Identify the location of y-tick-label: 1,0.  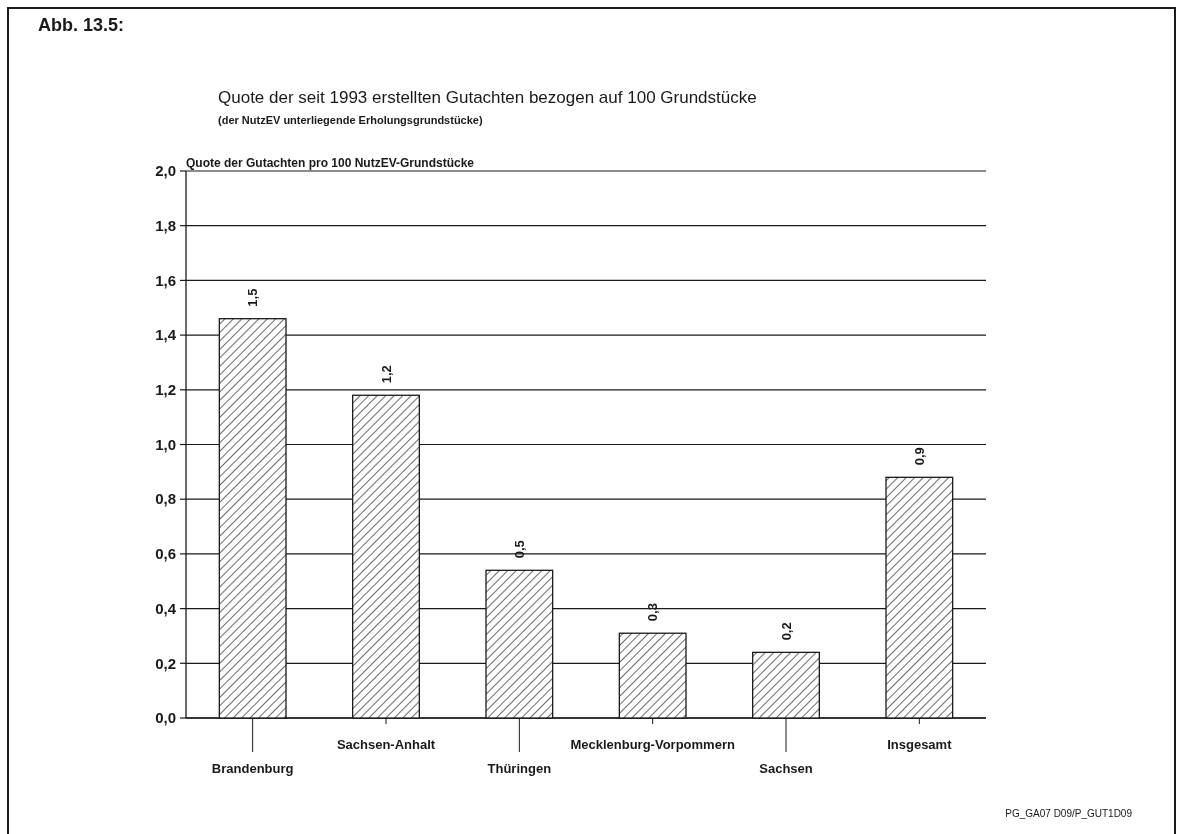
(165, 444).